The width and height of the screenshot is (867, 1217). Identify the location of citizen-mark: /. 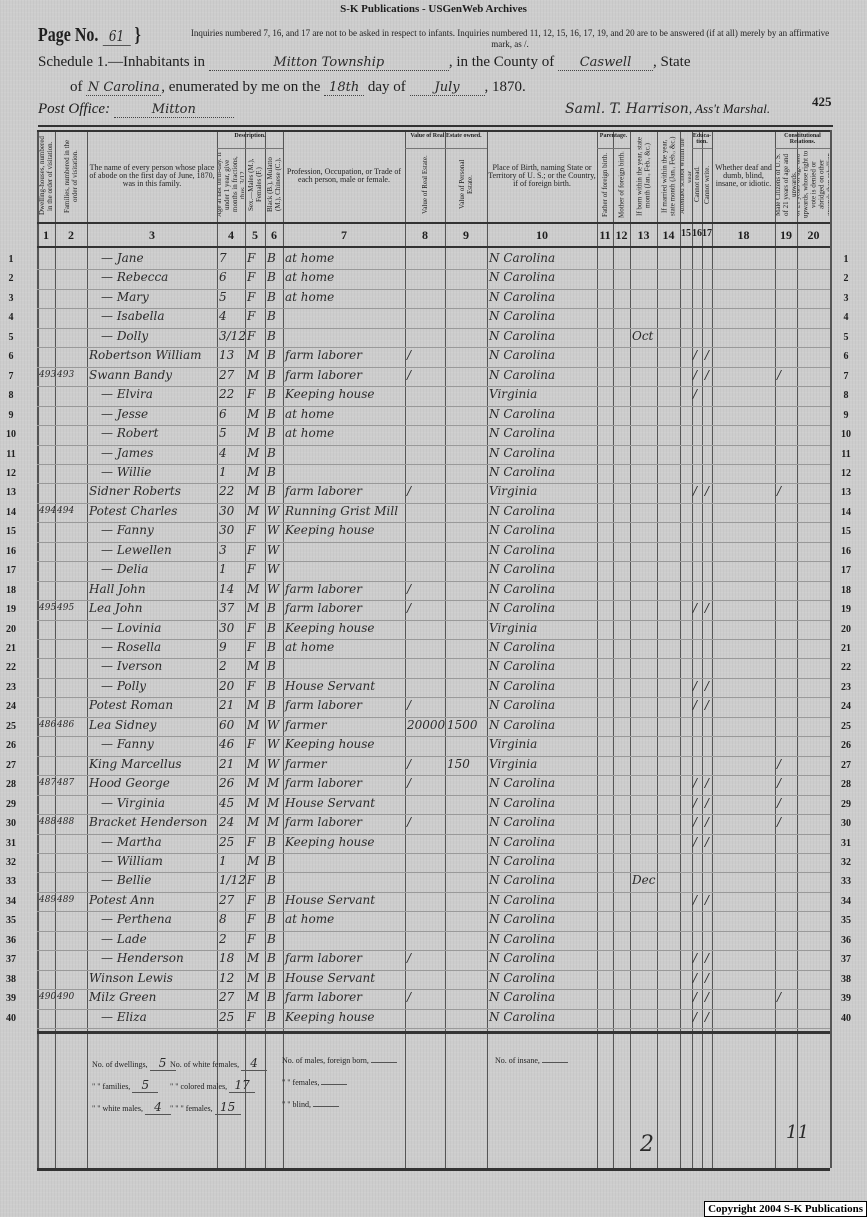
(779, 374).